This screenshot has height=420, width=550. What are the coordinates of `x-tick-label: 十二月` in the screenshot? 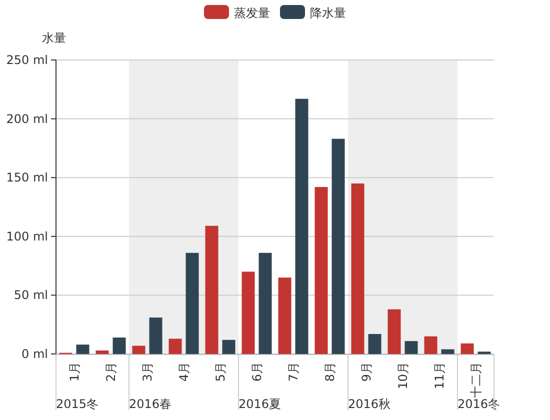 It's located at (475, 380).